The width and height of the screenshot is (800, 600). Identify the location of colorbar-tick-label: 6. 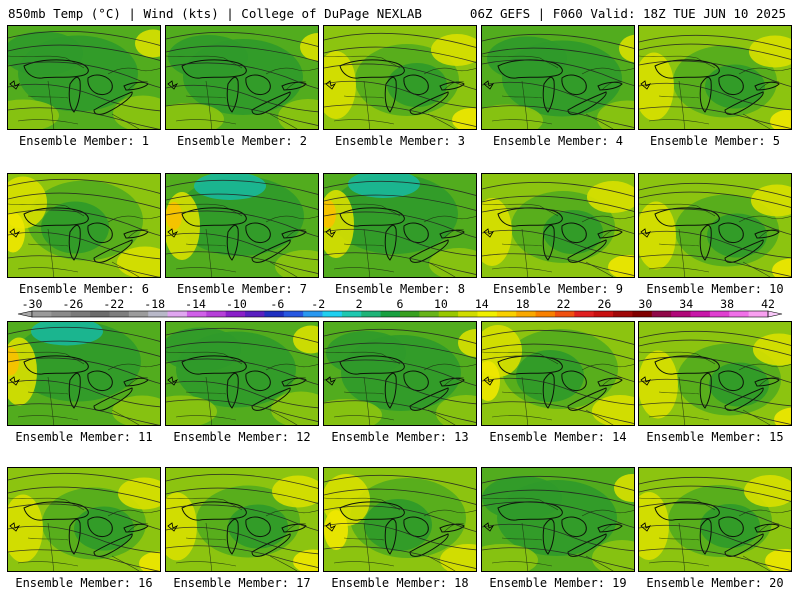
(400, 304).